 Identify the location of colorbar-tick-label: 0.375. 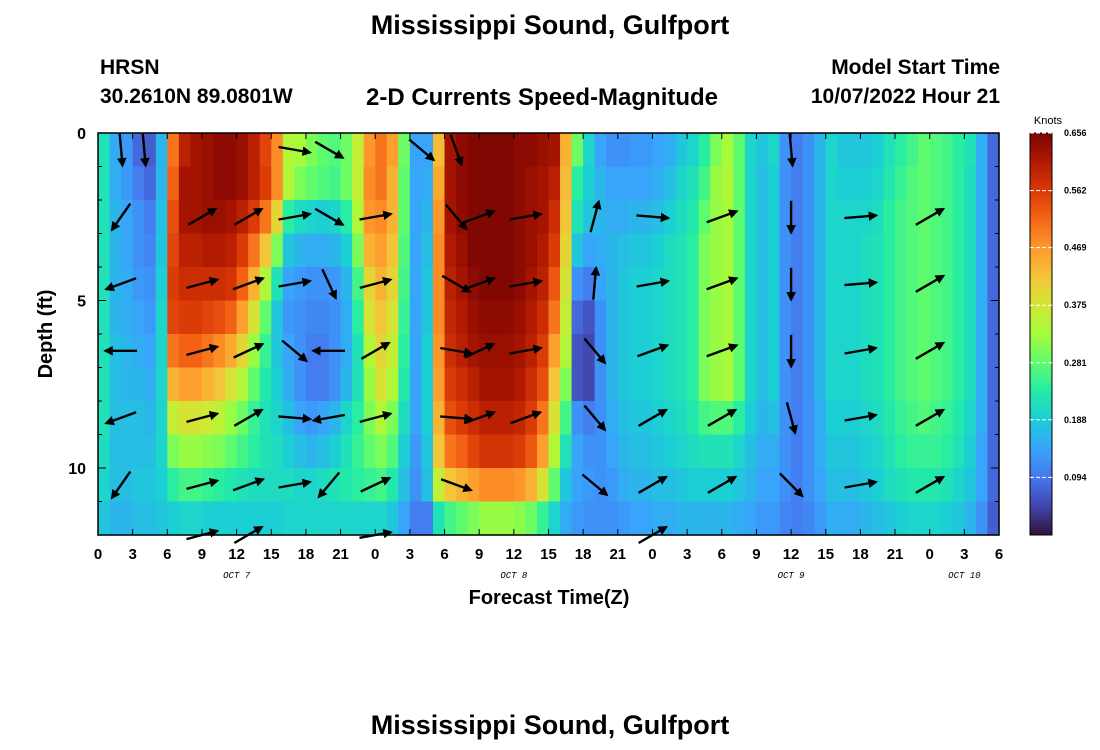
(1075, 305).